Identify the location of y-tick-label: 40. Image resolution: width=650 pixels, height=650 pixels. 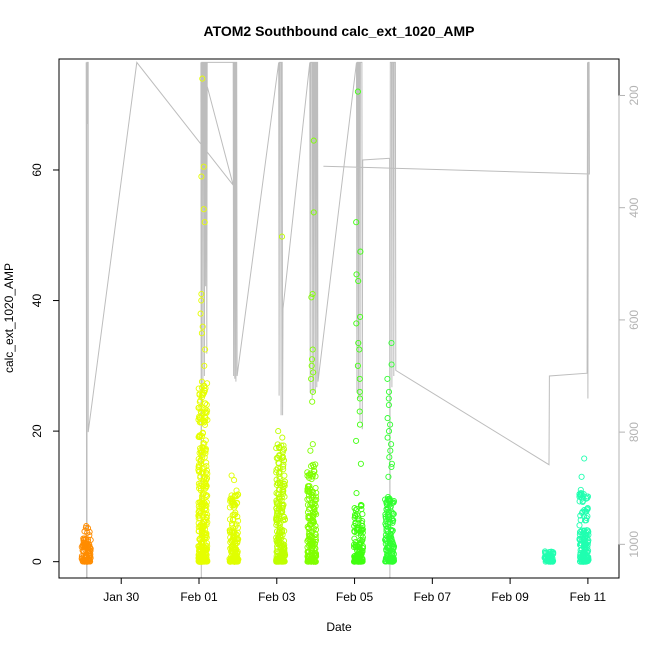
(37, 301).